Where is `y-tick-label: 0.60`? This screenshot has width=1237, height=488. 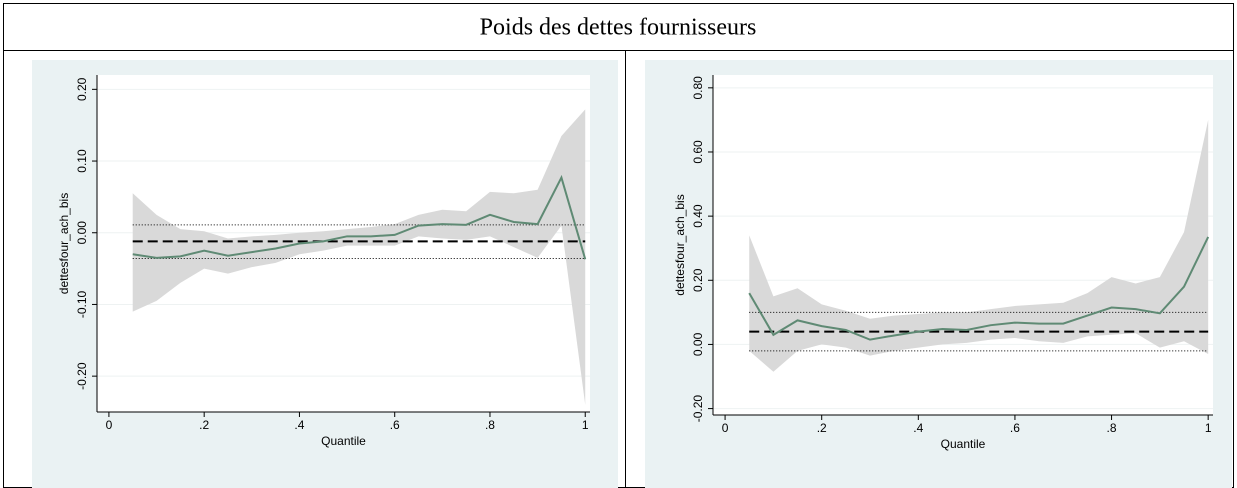
y-tick-label: 0.60 is located at coordinates (698, 152).